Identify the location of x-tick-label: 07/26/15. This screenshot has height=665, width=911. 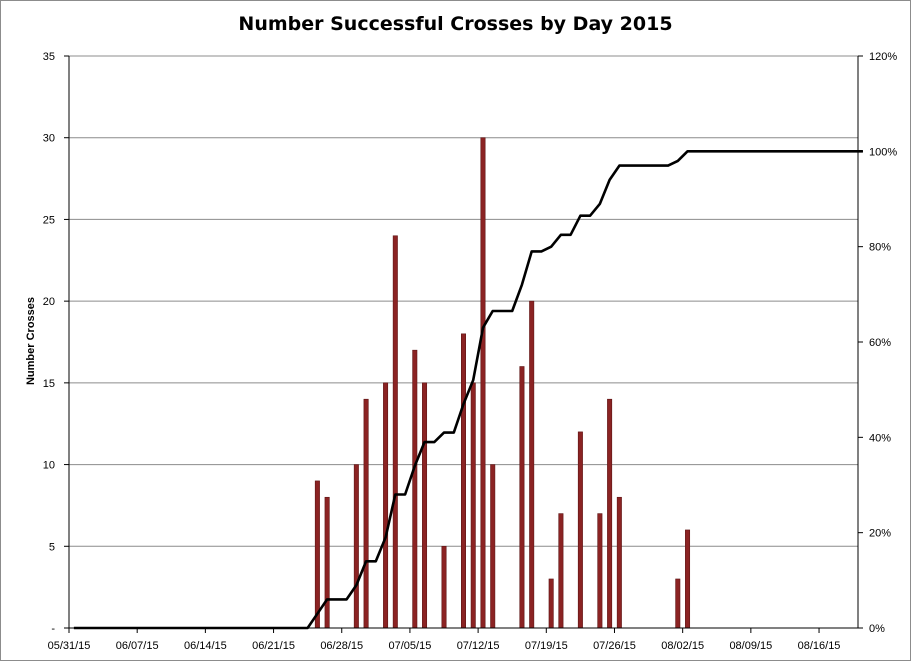
(614, 646).